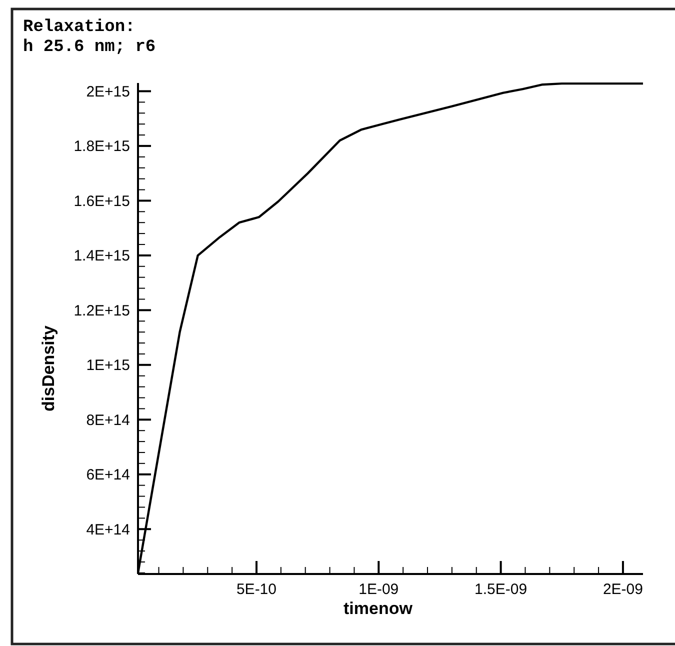 The image size is (675, 646). Describe the element at coordinates (108, 91) in the screenshot. I see `y-tick-label: 2E+15` at that location.